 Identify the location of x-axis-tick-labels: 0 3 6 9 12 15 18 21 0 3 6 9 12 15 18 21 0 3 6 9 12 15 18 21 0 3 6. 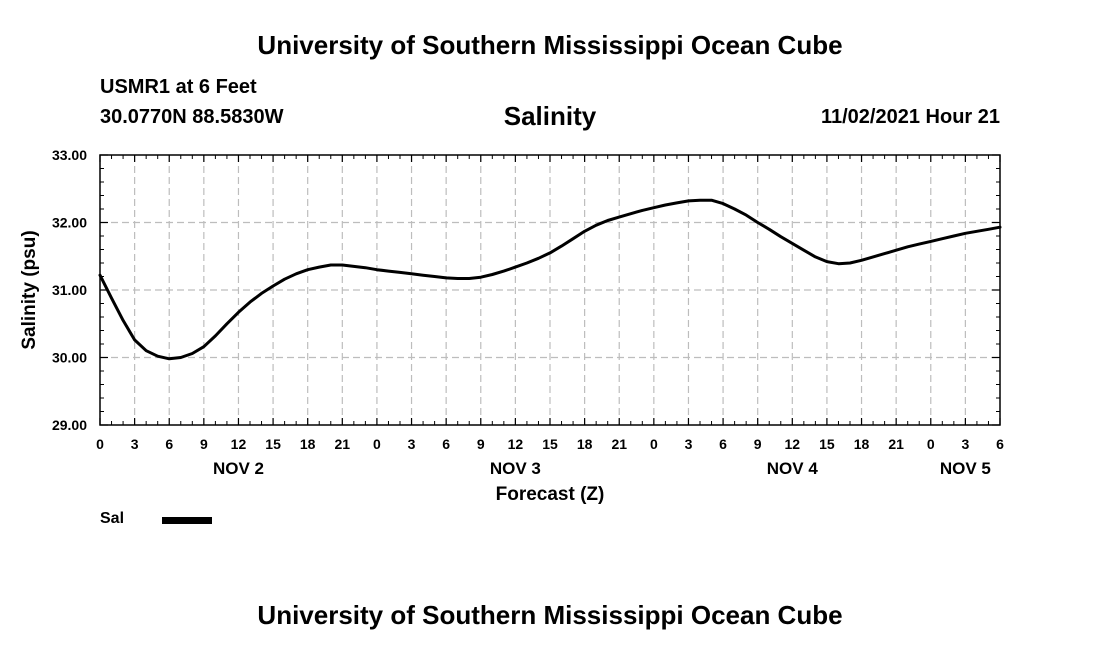
(550, 444).